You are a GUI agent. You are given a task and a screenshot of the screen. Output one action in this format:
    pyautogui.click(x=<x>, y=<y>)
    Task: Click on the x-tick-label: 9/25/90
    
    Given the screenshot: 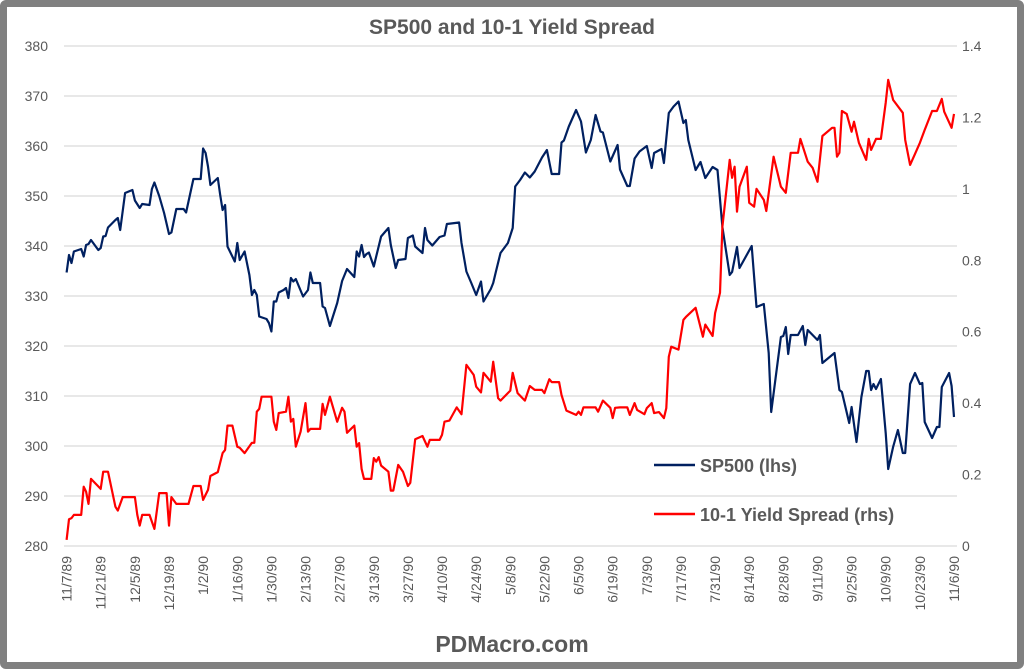 What is the action you would take?
    pyautogui.click(x=852, y=579)
    